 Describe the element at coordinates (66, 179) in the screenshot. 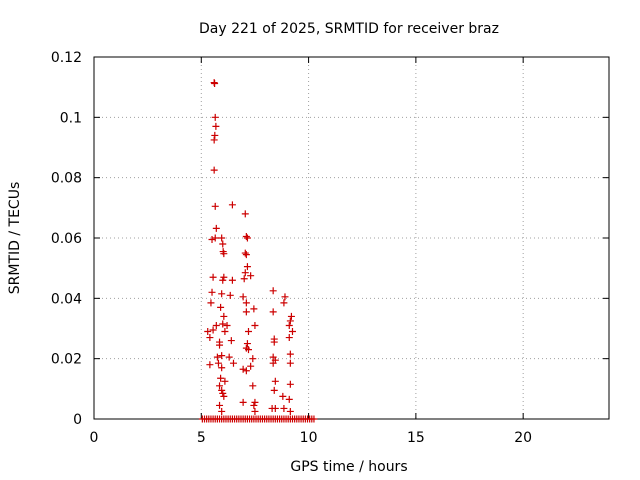

I see `y-tick-label: 0.08` at that location.